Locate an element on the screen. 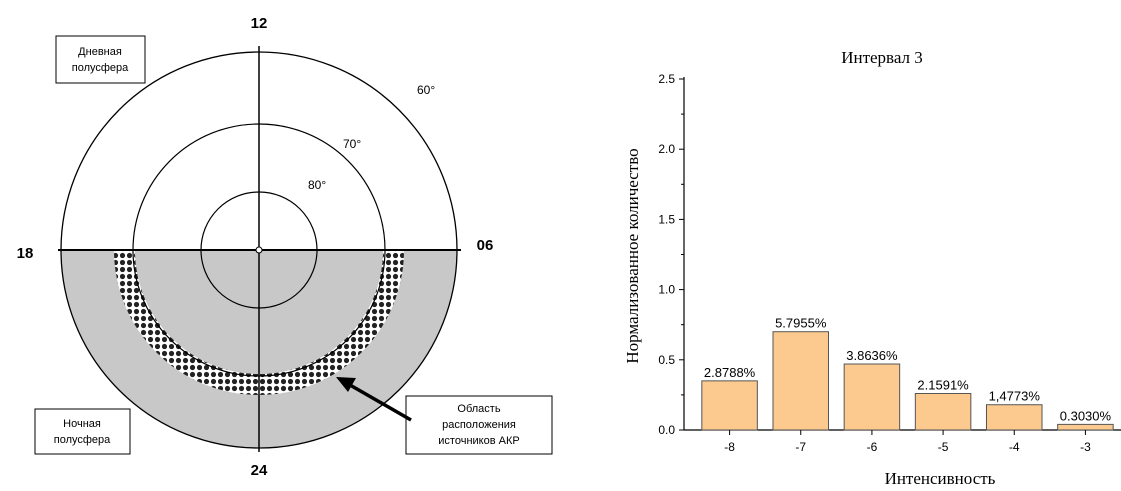 The width and height of the screenshot is (1121, 491). day-label-box is located at coordinates (100, 59).